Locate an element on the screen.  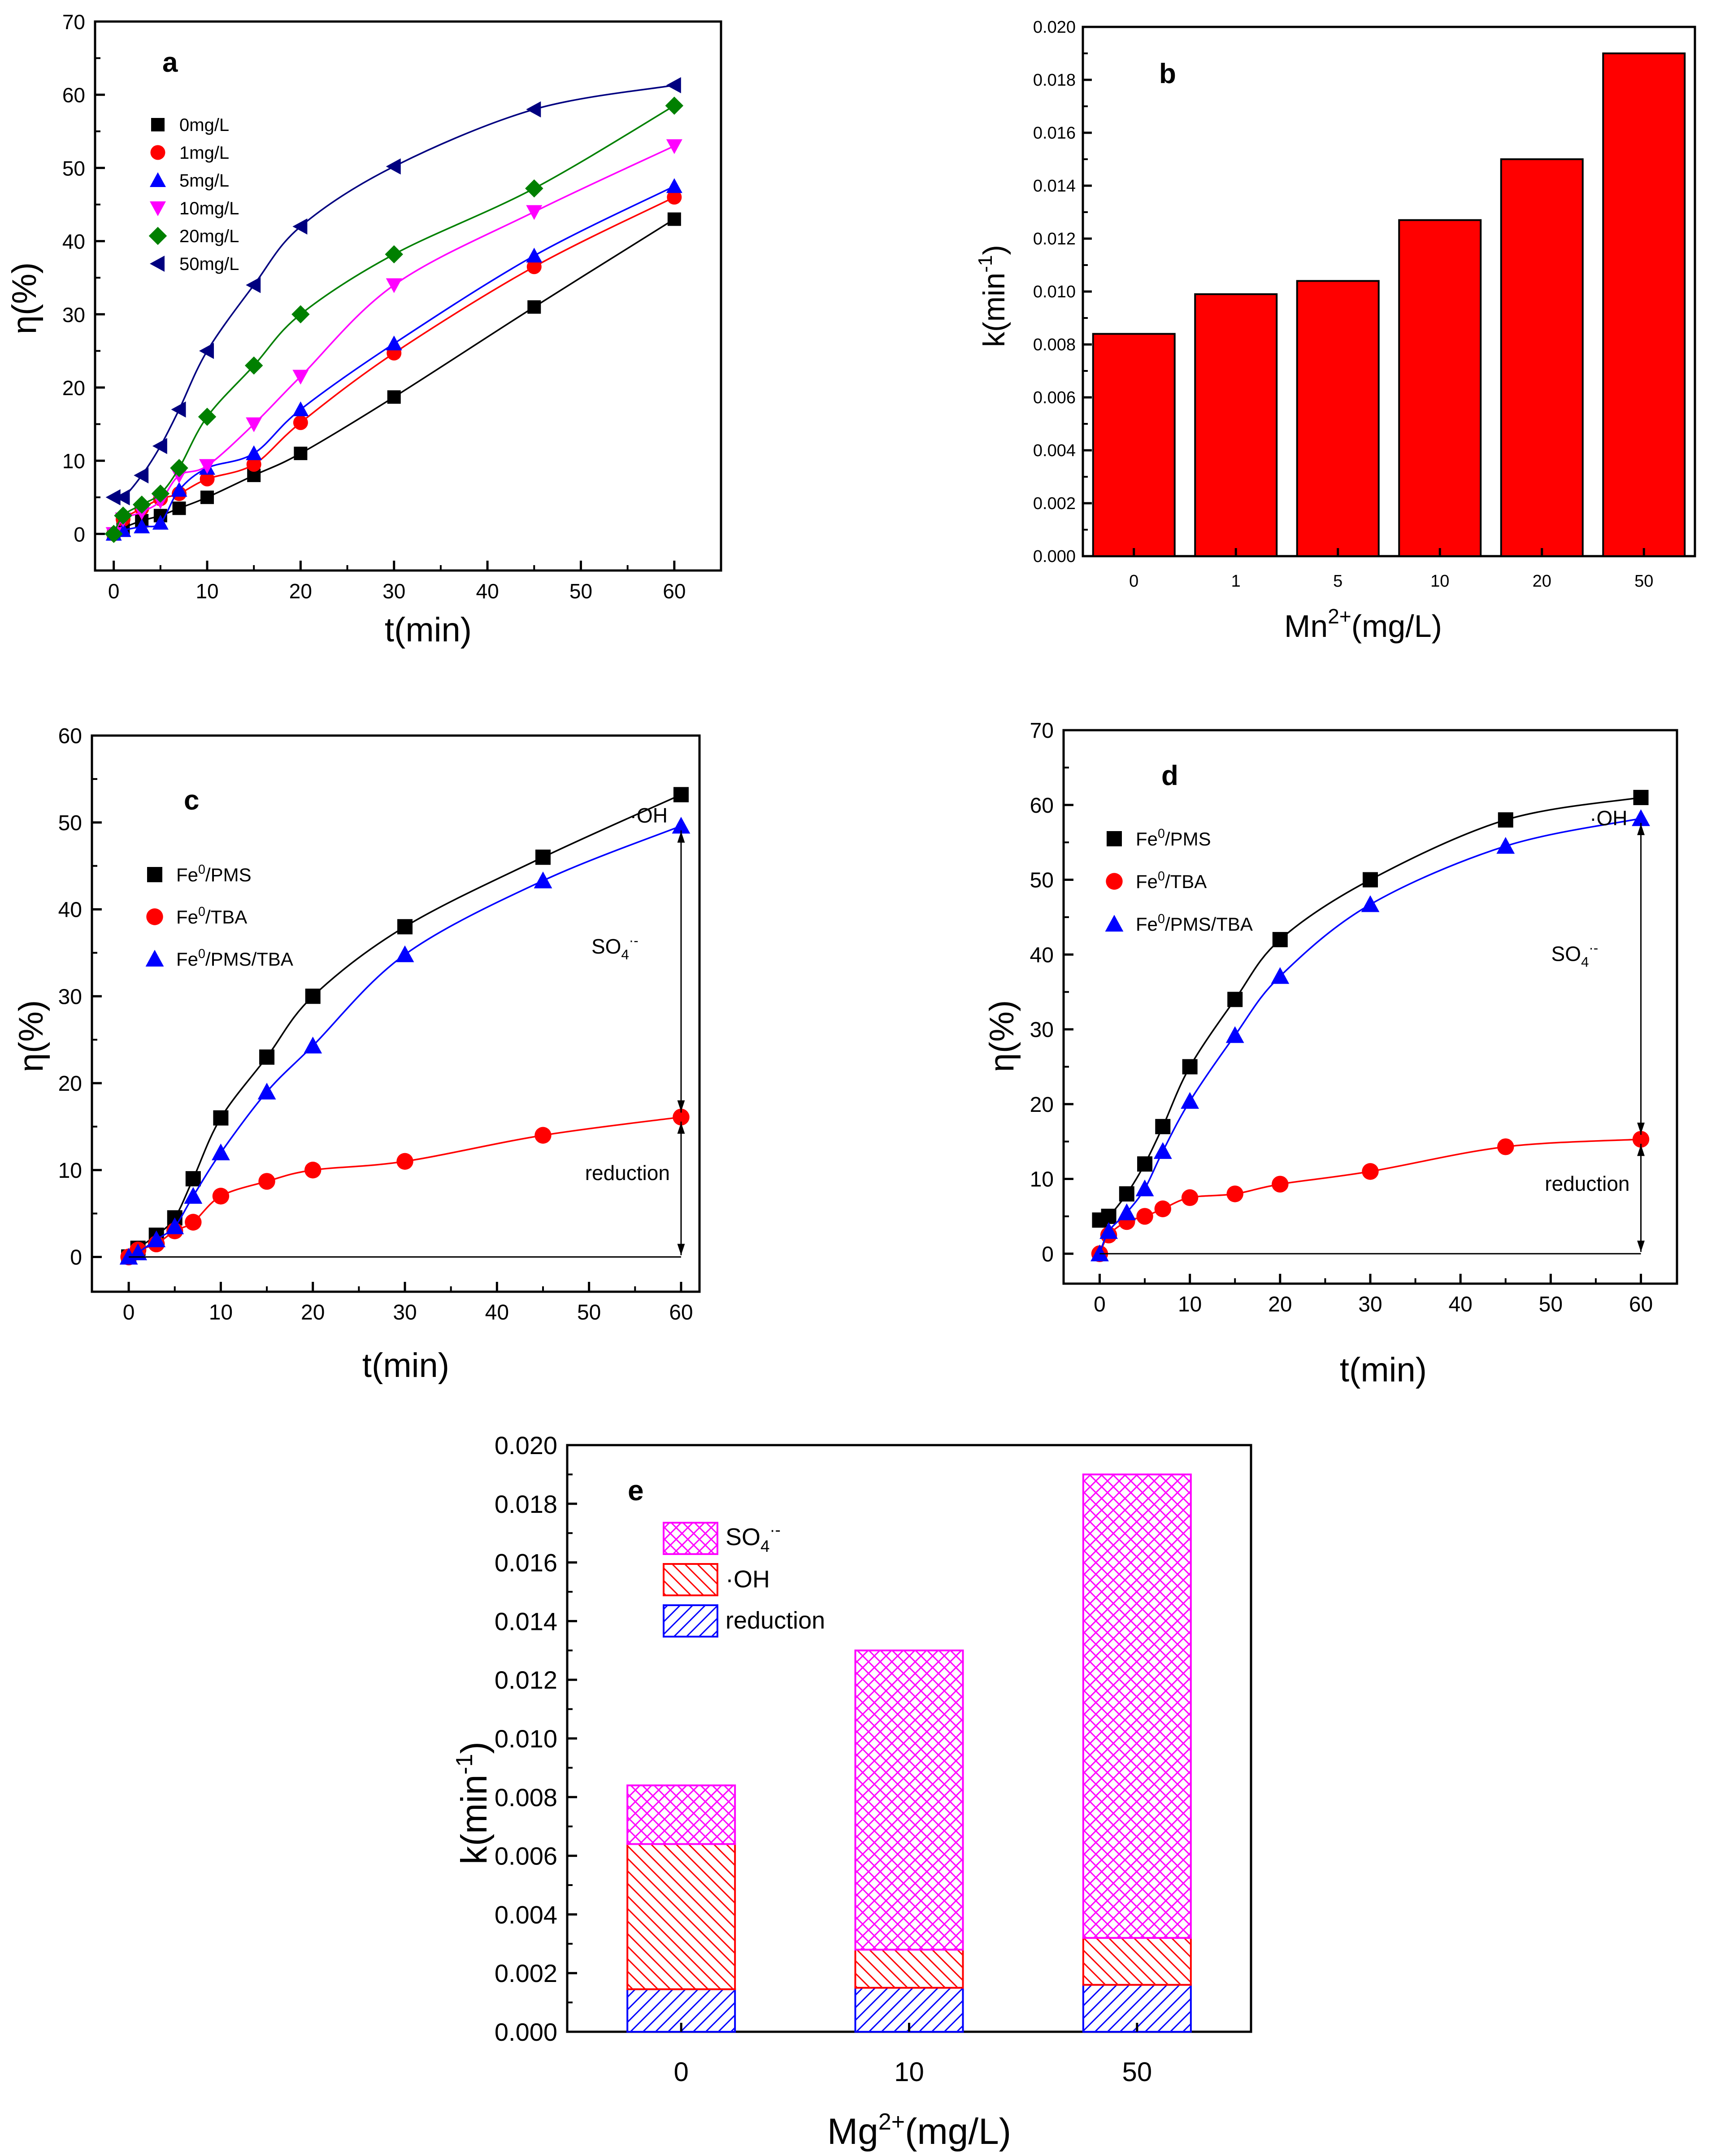
panel-b-letter: b is located at coordinates (1167, 74).